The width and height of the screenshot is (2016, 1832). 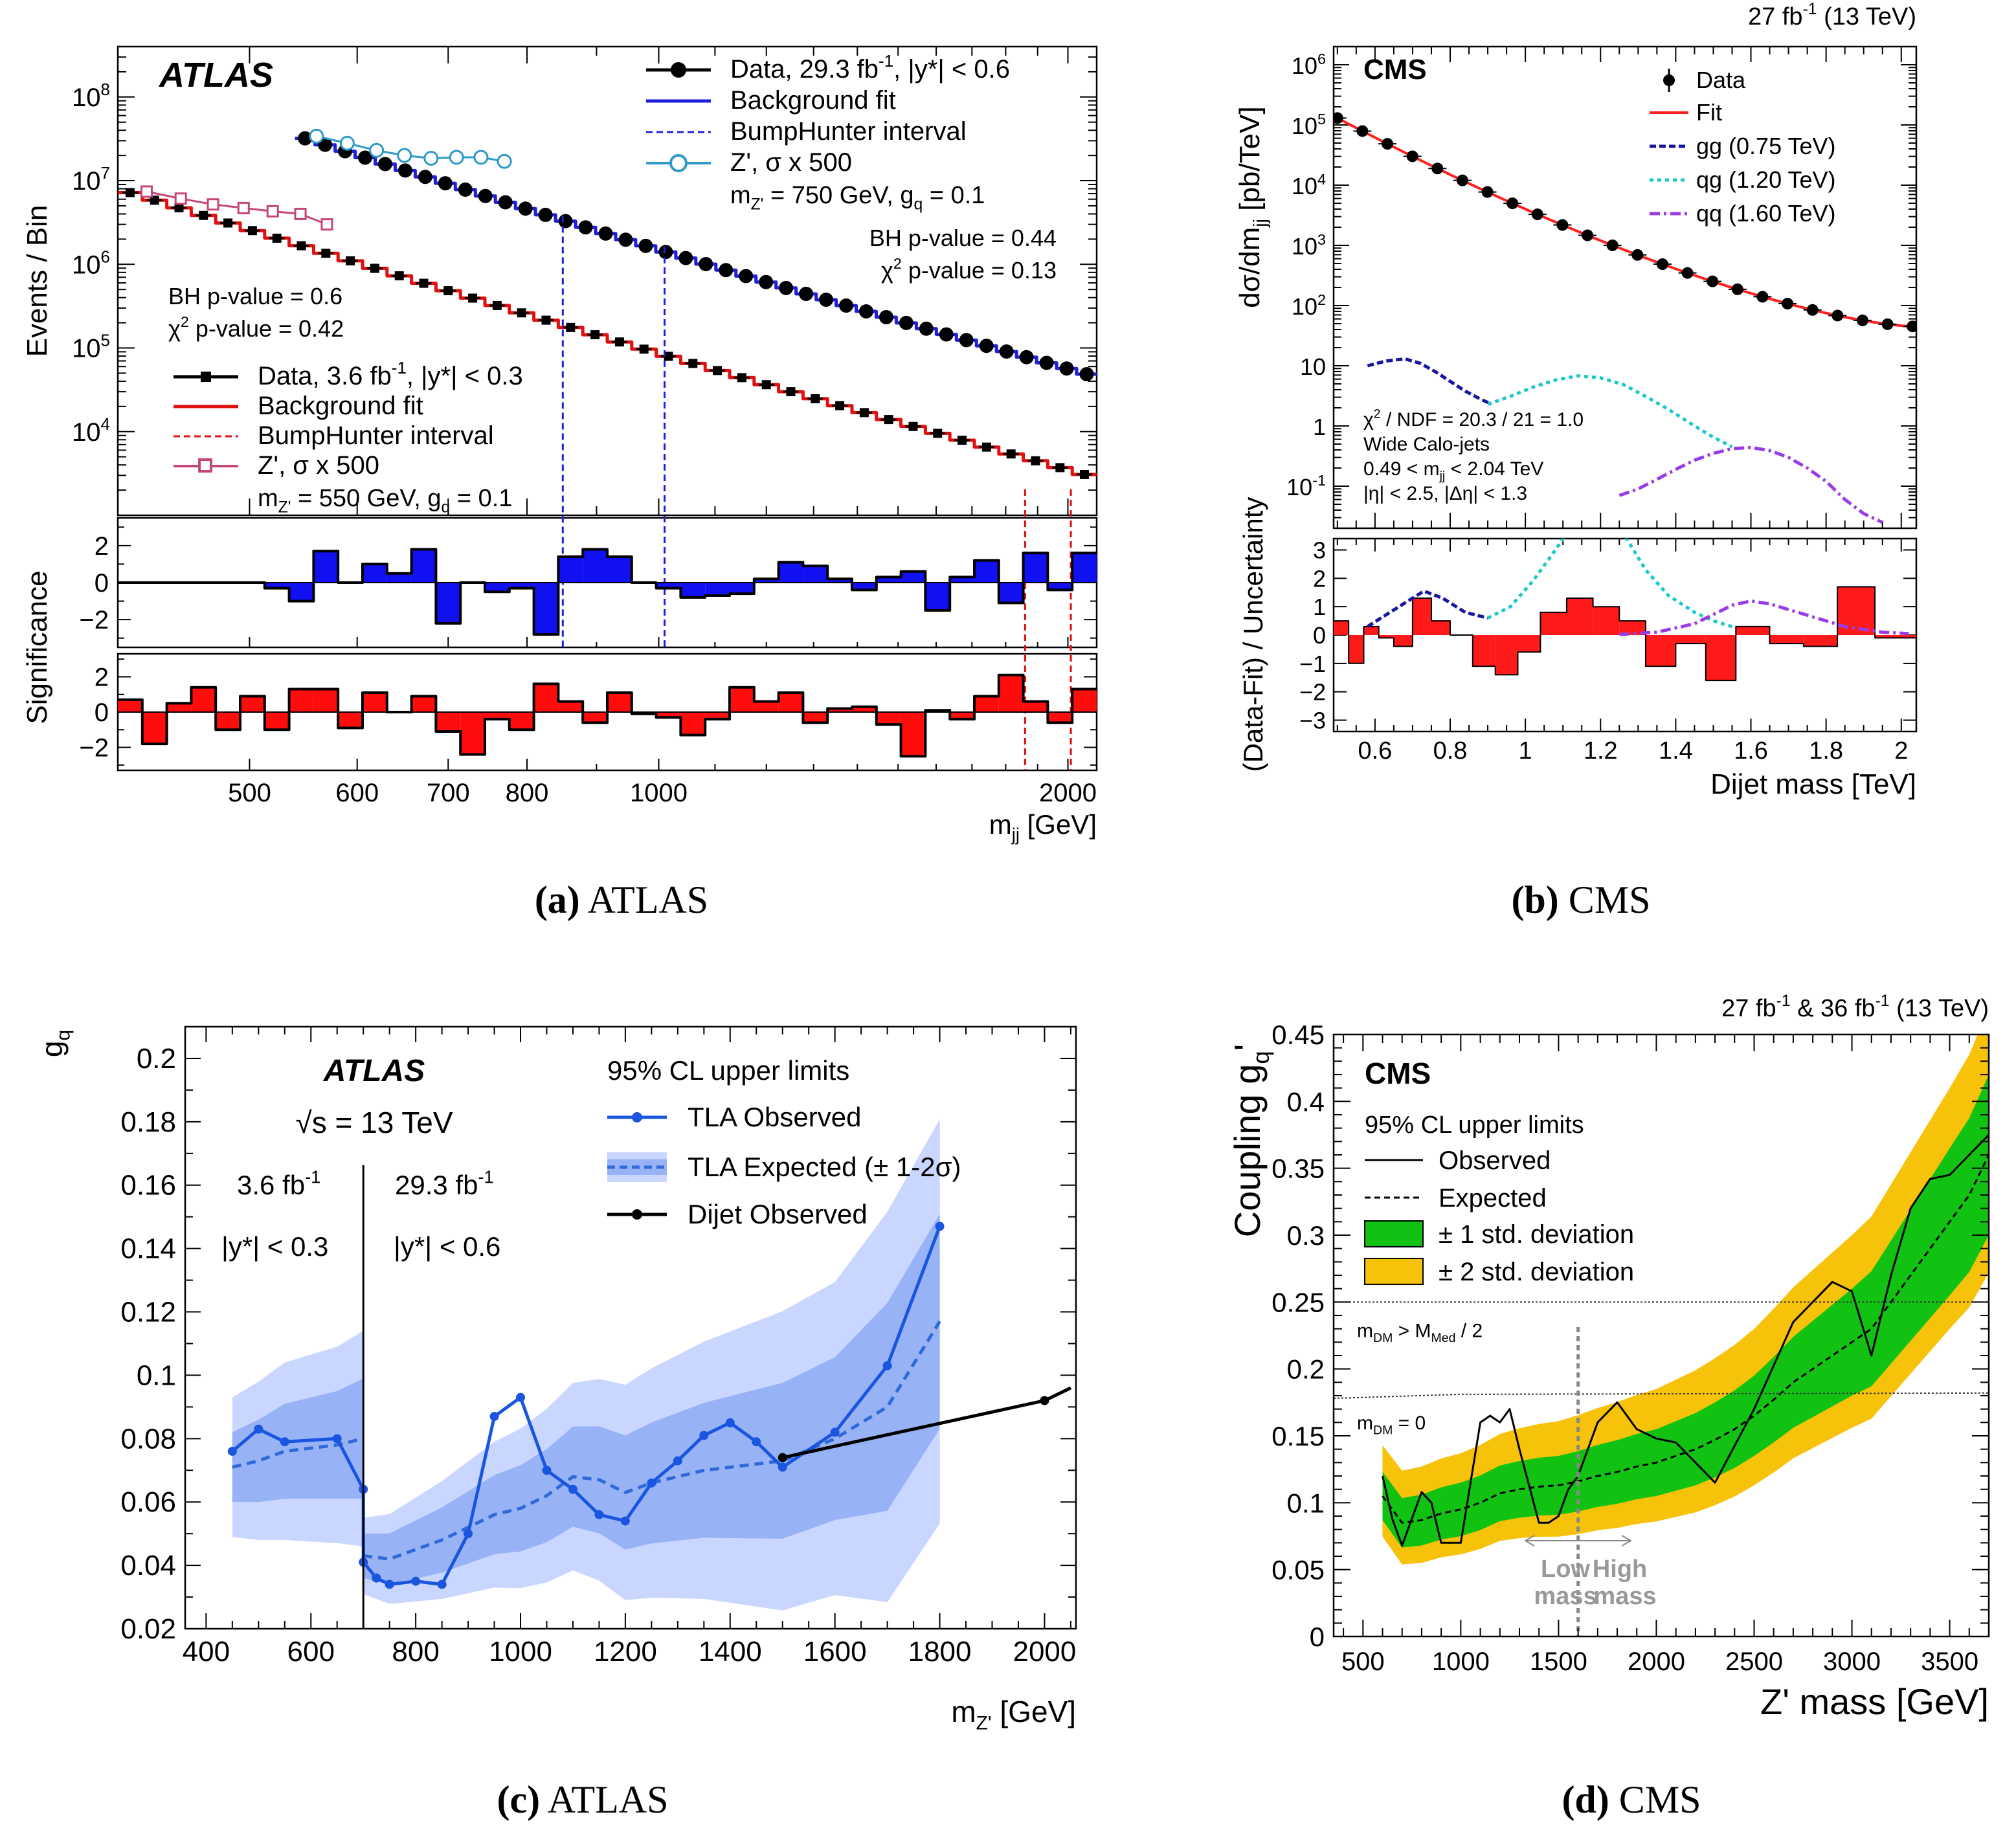 What do you see at coordinates (782, 1457) in the screenshot?
I see `dijet-observed-point` at bounding box center [782, 1457].